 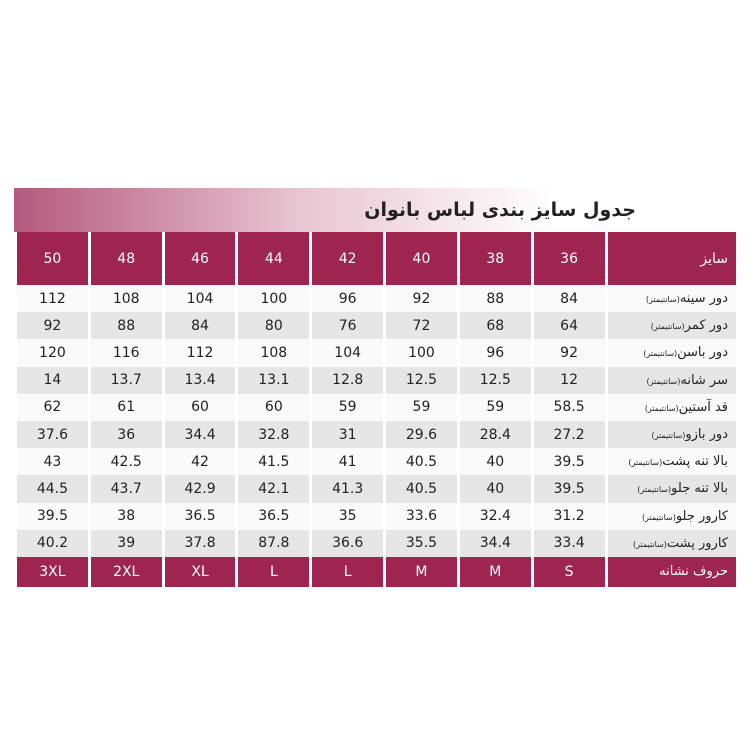 What do you see at coordinates (347, 543) in the screenshot?
I see `value-cell: 36.6` at bounding box center [347, 543].